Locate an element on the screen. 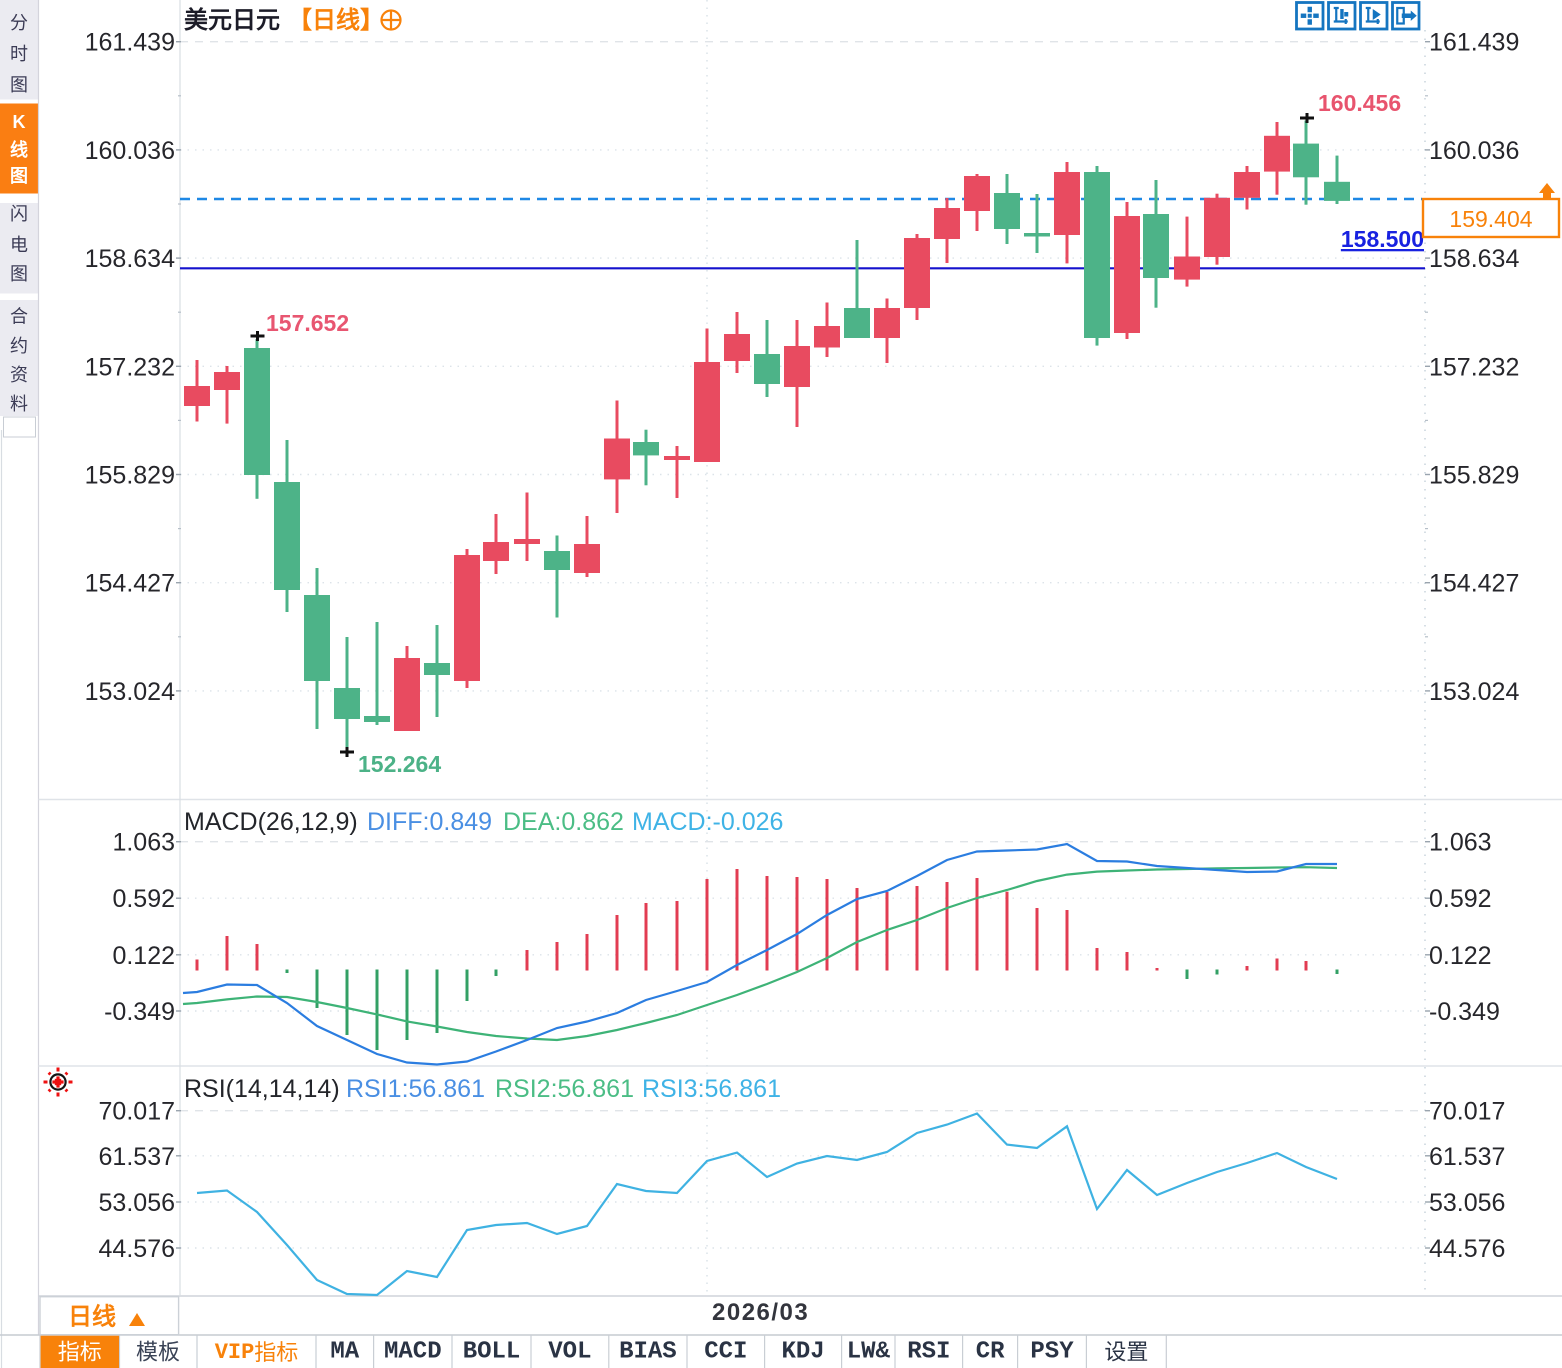  svg-text: MACD is located at coordinates (413, 1352).